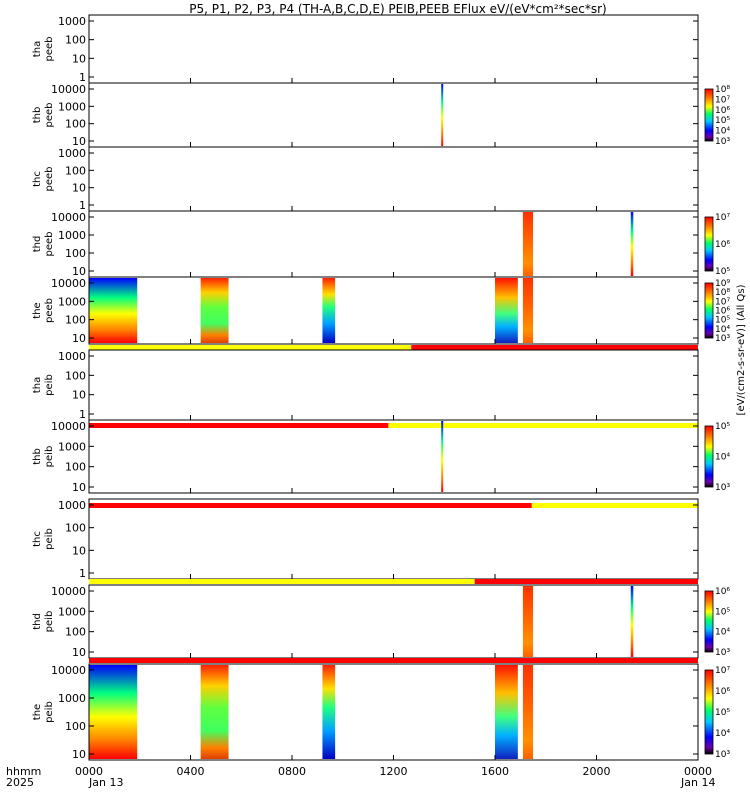  I want to click on date-label-right: Jan 14, so click(697, 782).